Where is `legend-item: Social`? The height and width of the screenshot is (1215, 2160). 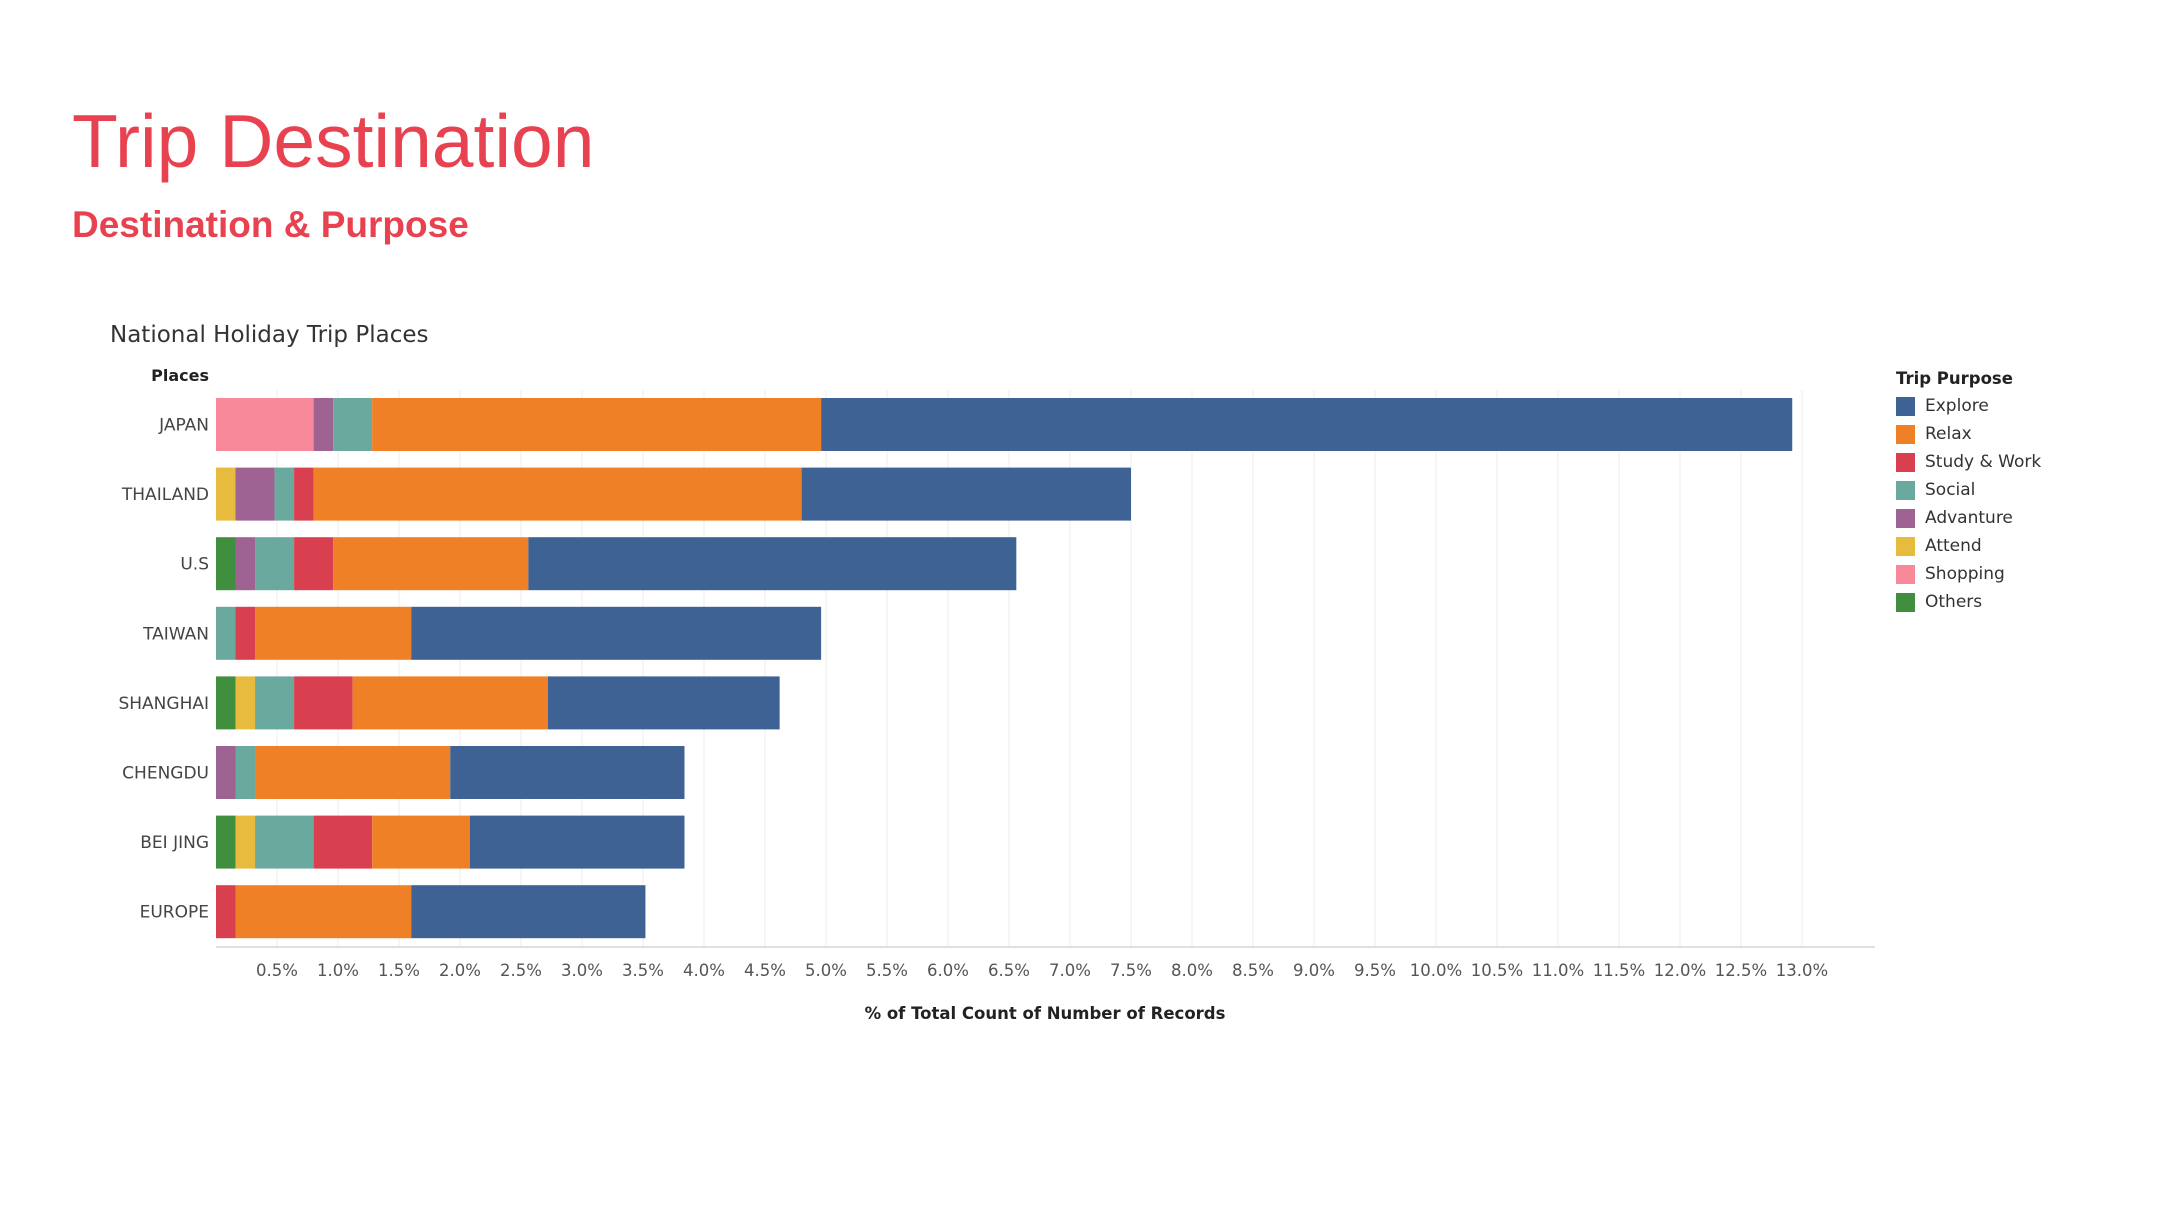 legend-item: Social is located at coordinates (1968, 490).